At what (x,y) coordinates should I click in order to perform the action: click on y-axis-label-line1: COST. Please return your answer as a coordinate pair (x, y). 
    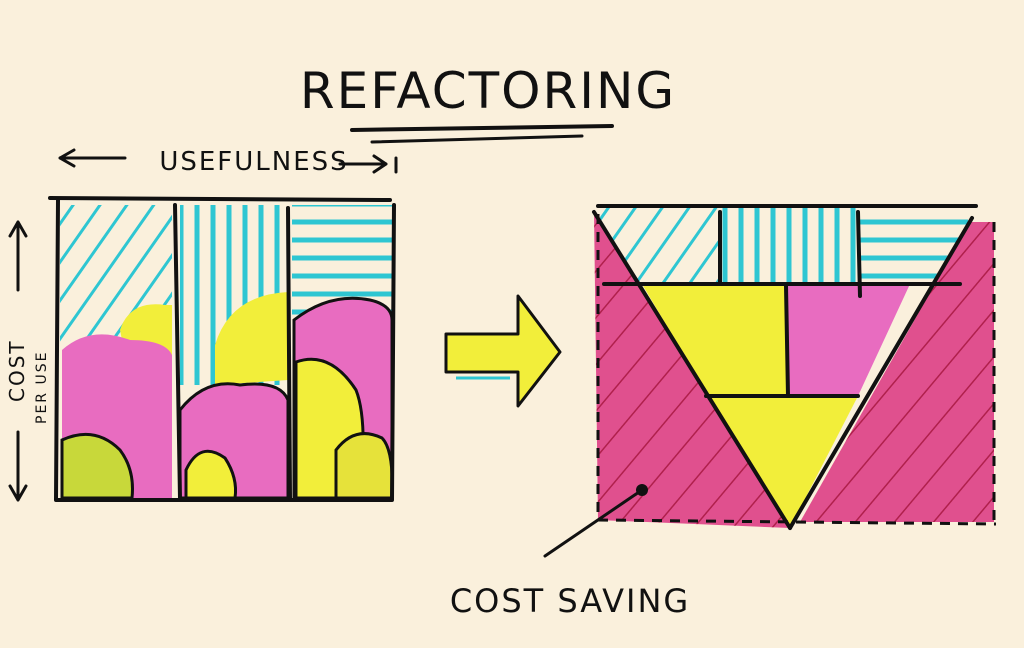
    Looking at the image, I should click on (17, 370).